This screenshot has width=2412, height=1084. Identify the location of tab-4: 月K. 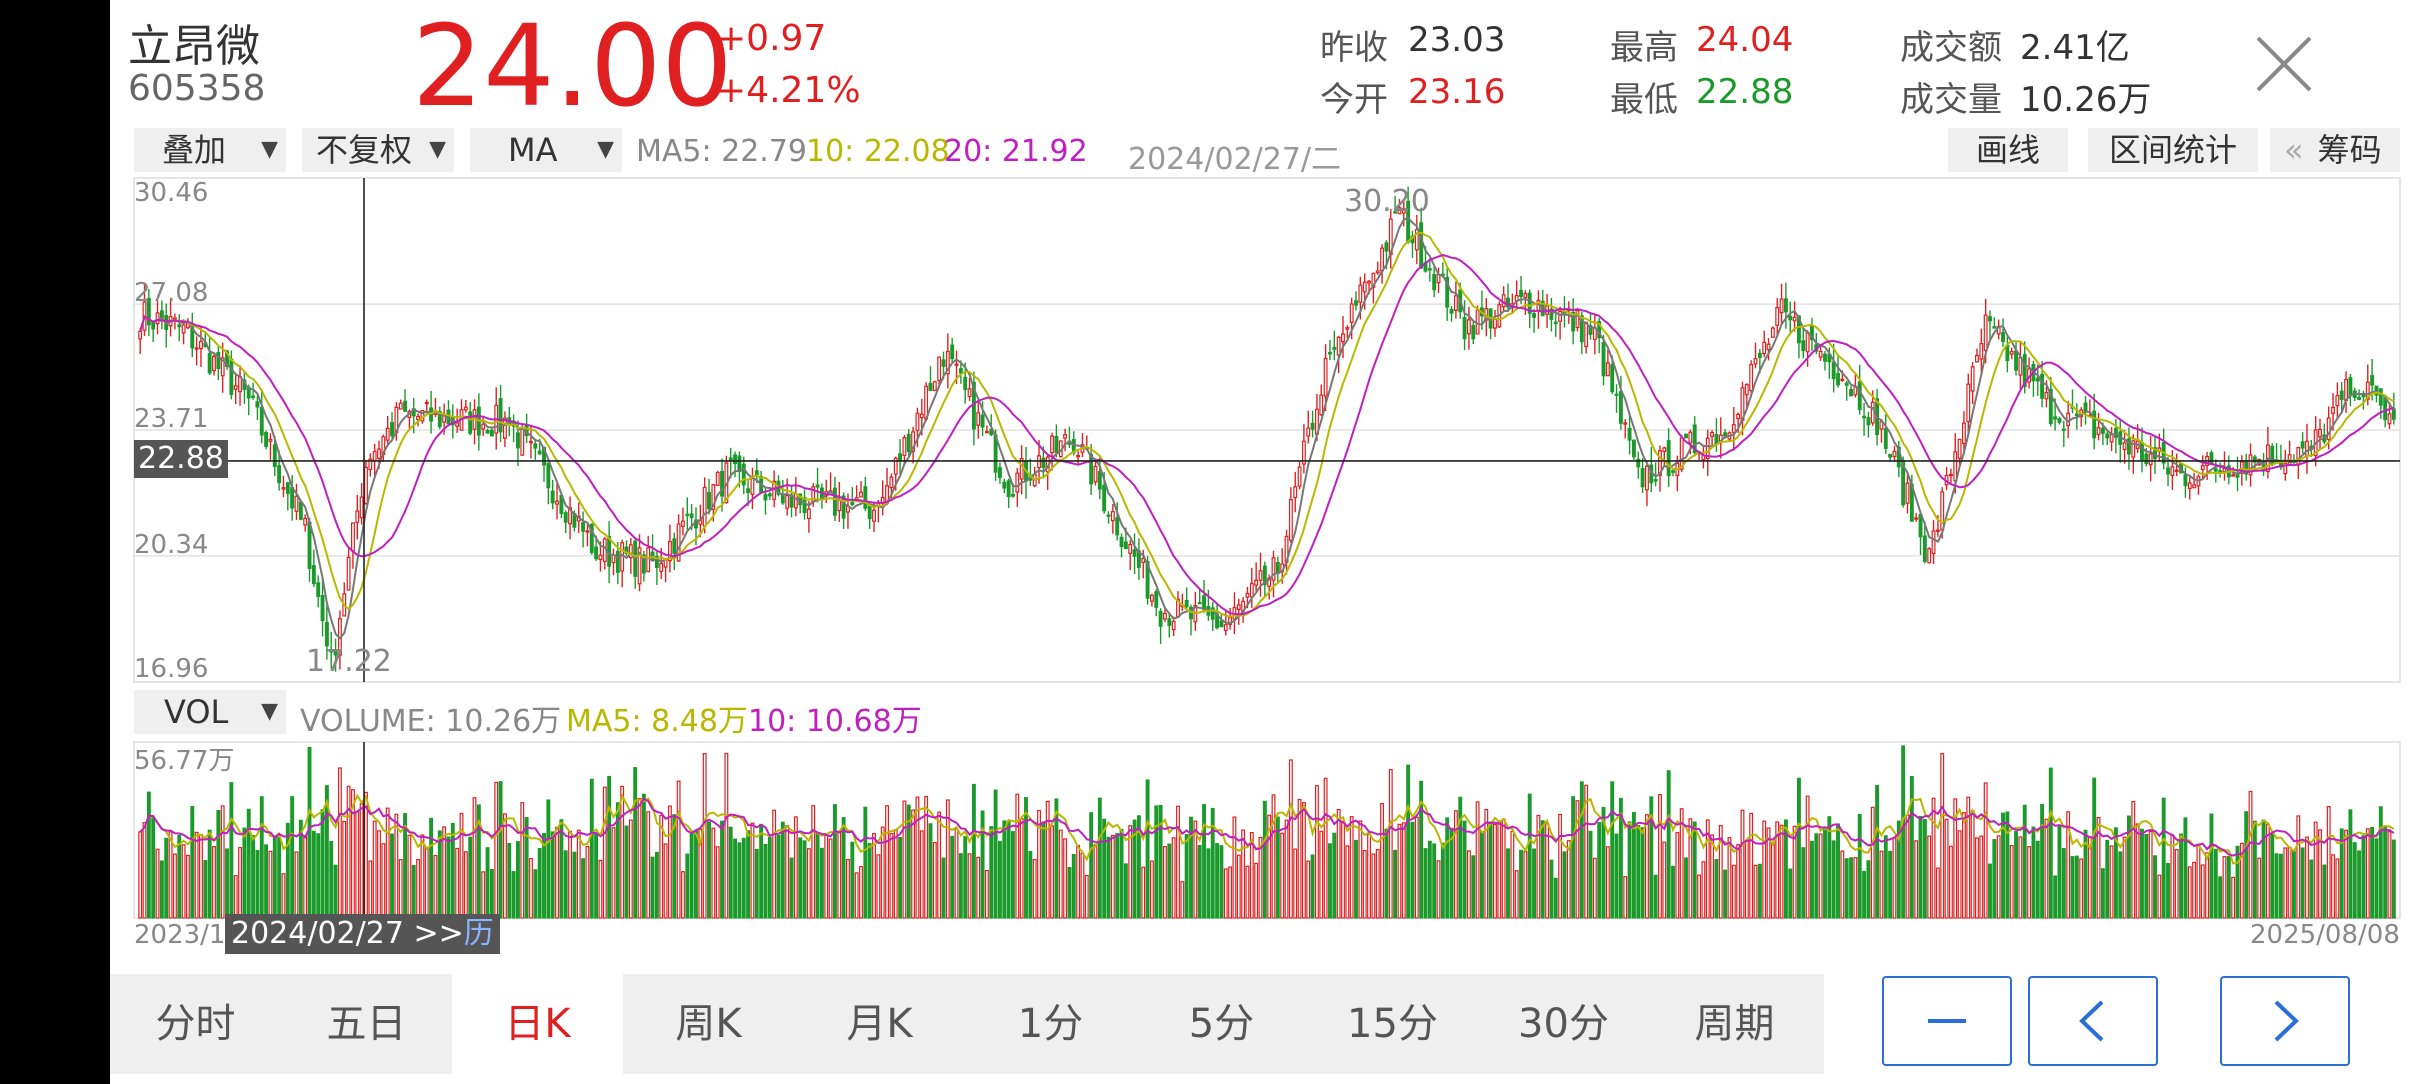
(879, 1024).